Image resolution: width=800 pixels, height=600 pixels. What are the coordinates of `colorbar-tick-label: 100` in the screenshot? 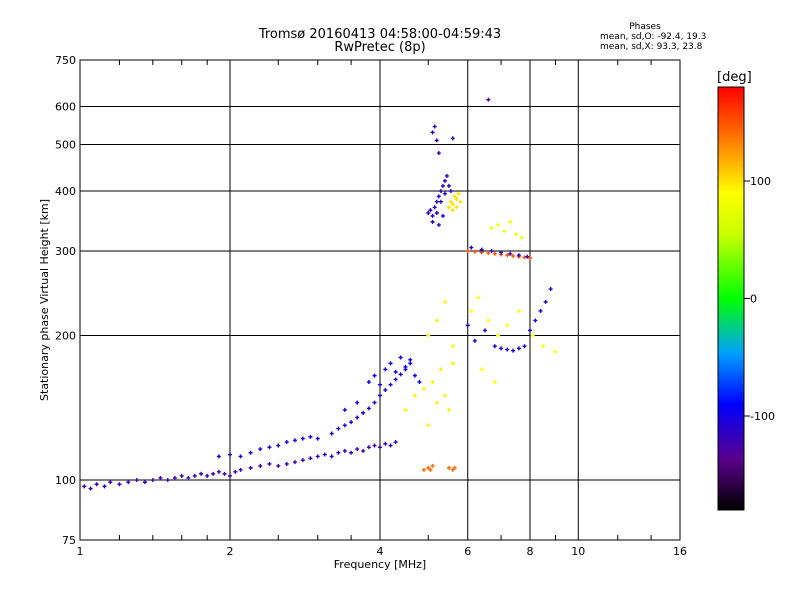 It's located at (760, 181).